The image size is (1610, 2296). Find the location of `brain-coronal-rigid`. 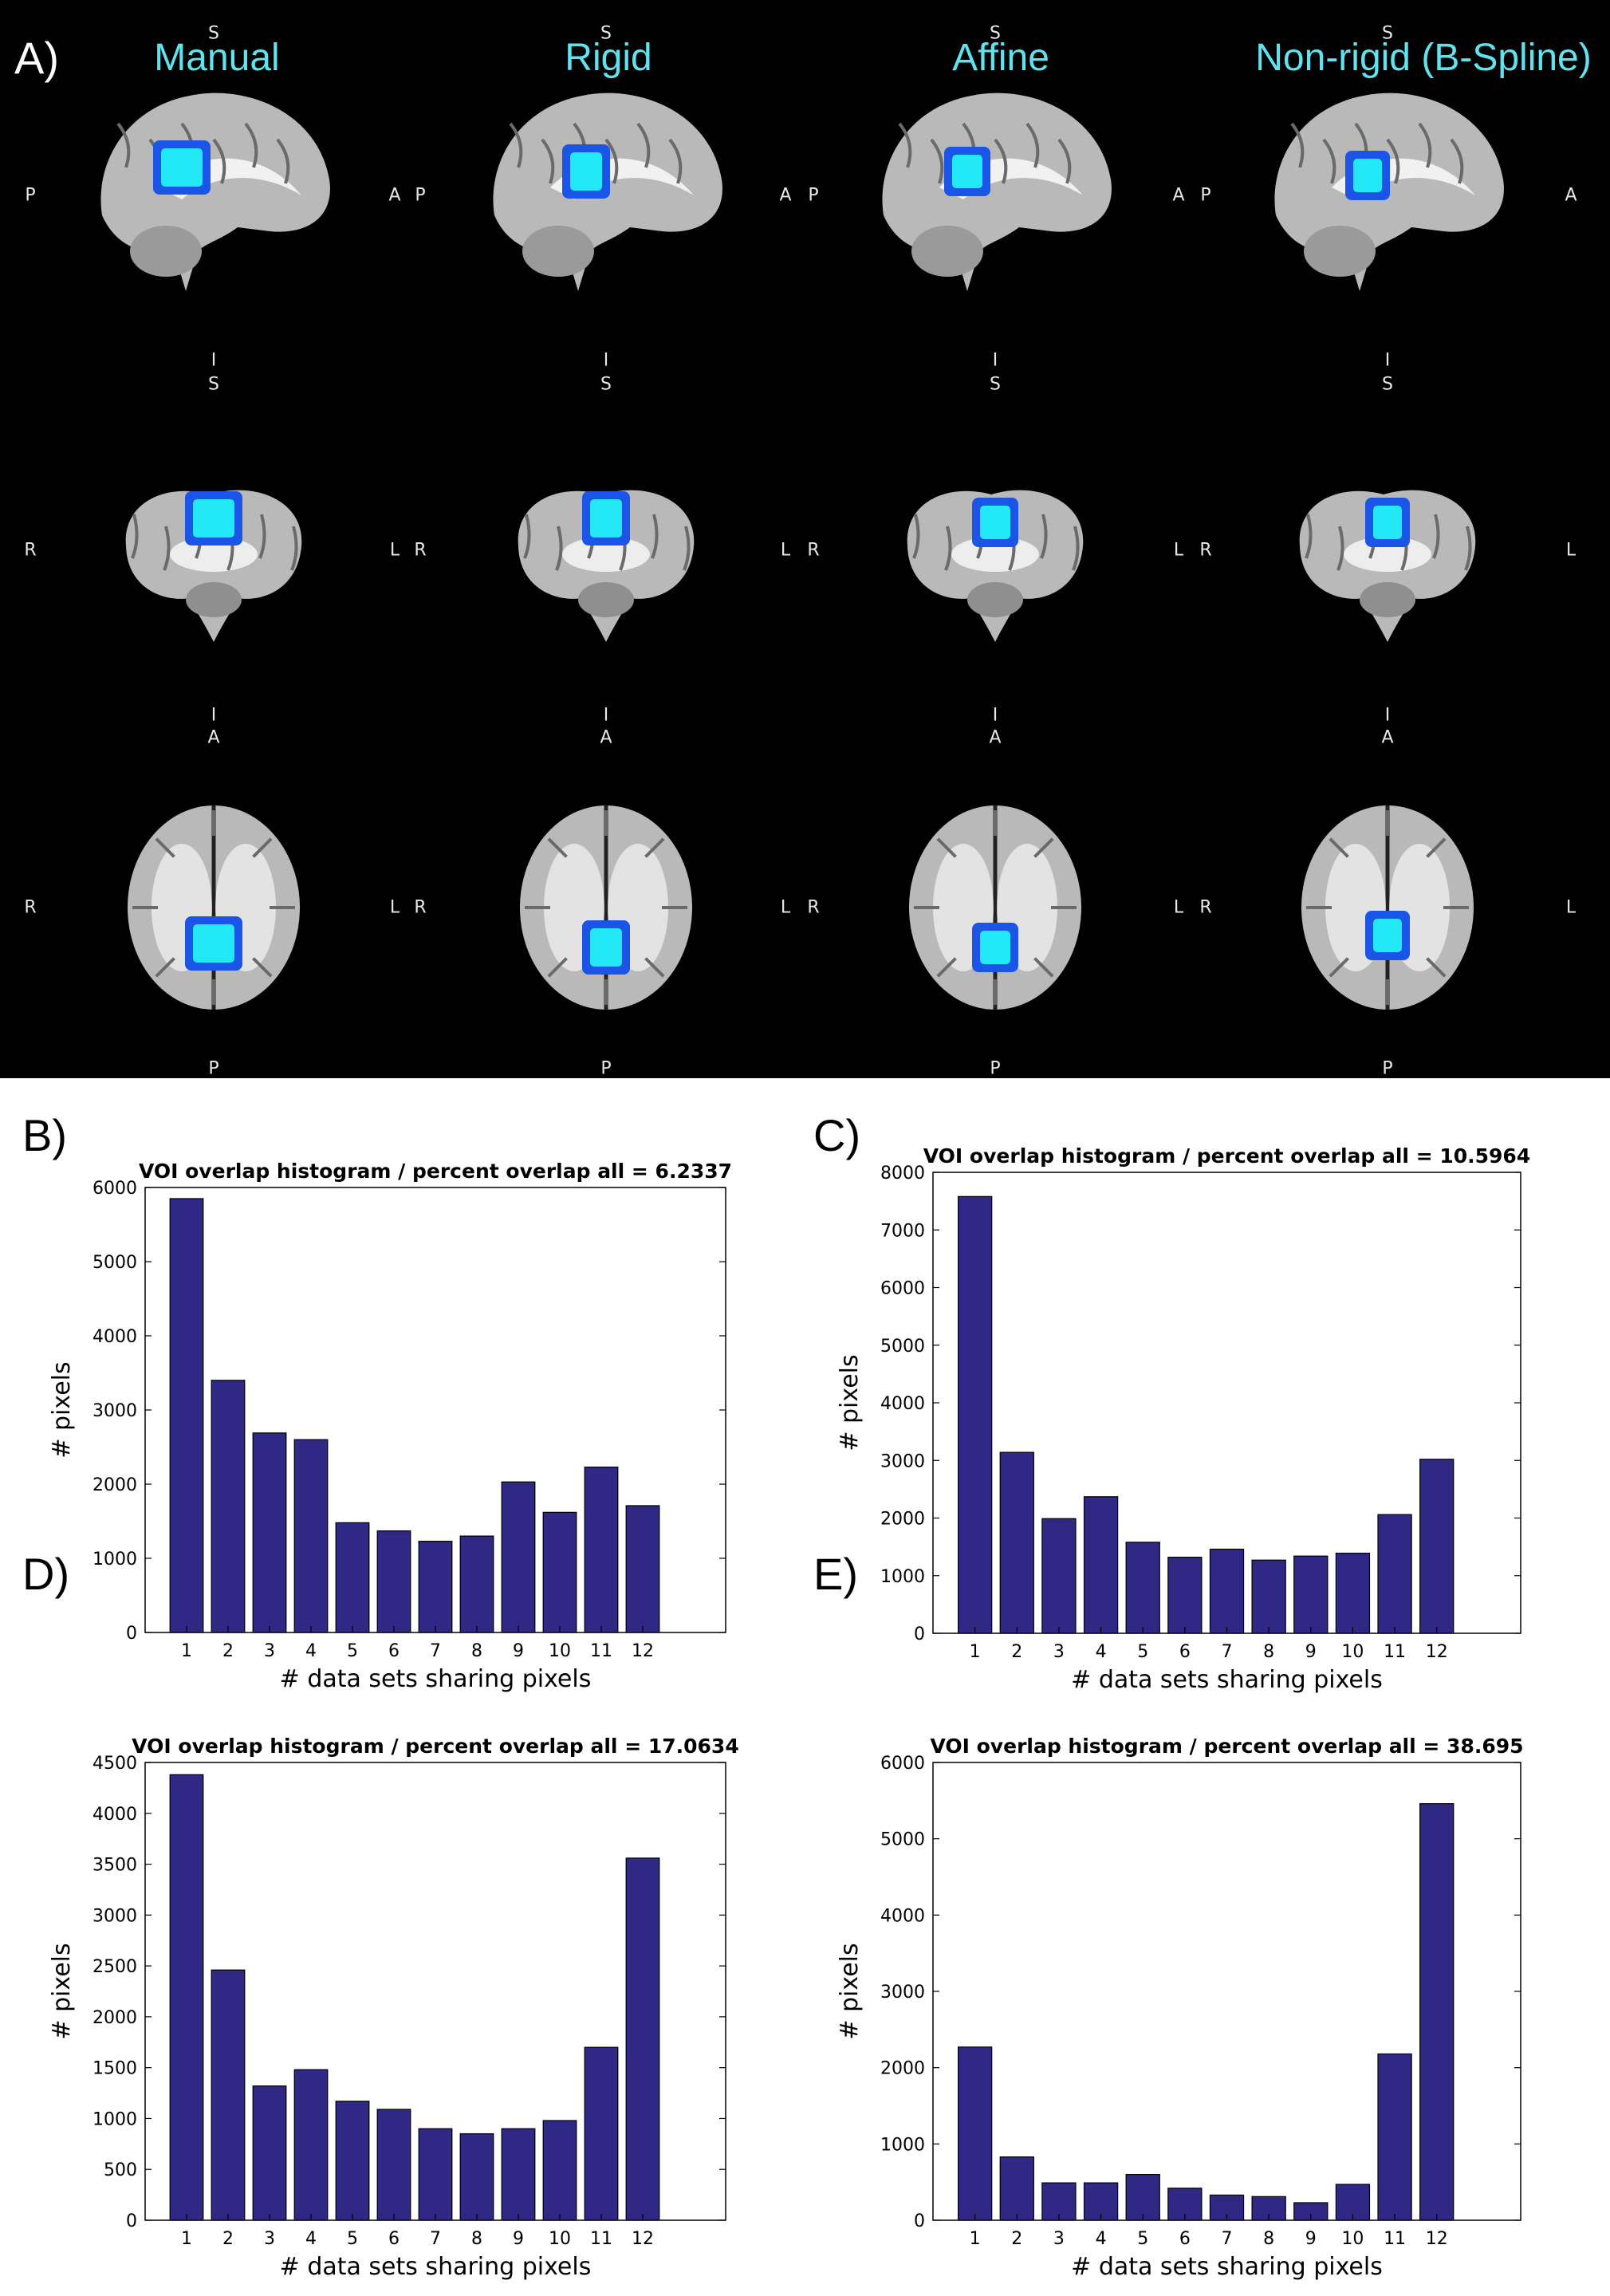

brain-coronal-rigid is located at coordinates (607, 566).